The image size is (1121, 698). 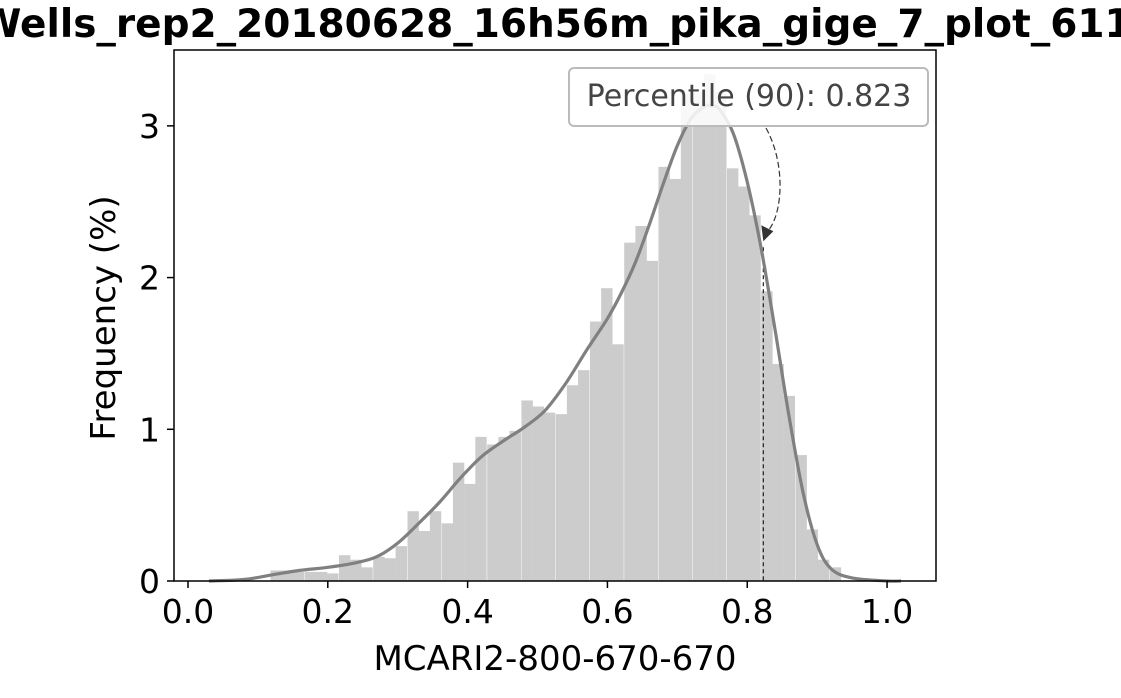 I want to click on annotation-arrowhead, so click(x=767, y=233).